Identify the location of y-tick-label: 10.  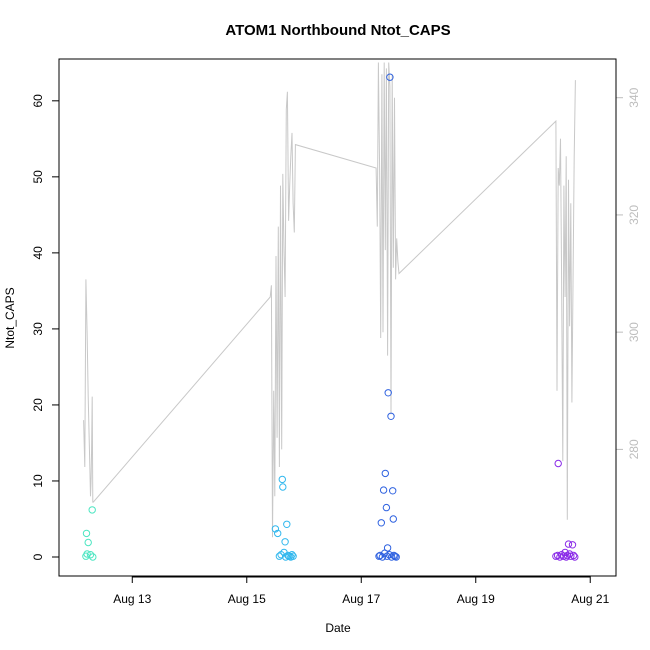
(38, 481).